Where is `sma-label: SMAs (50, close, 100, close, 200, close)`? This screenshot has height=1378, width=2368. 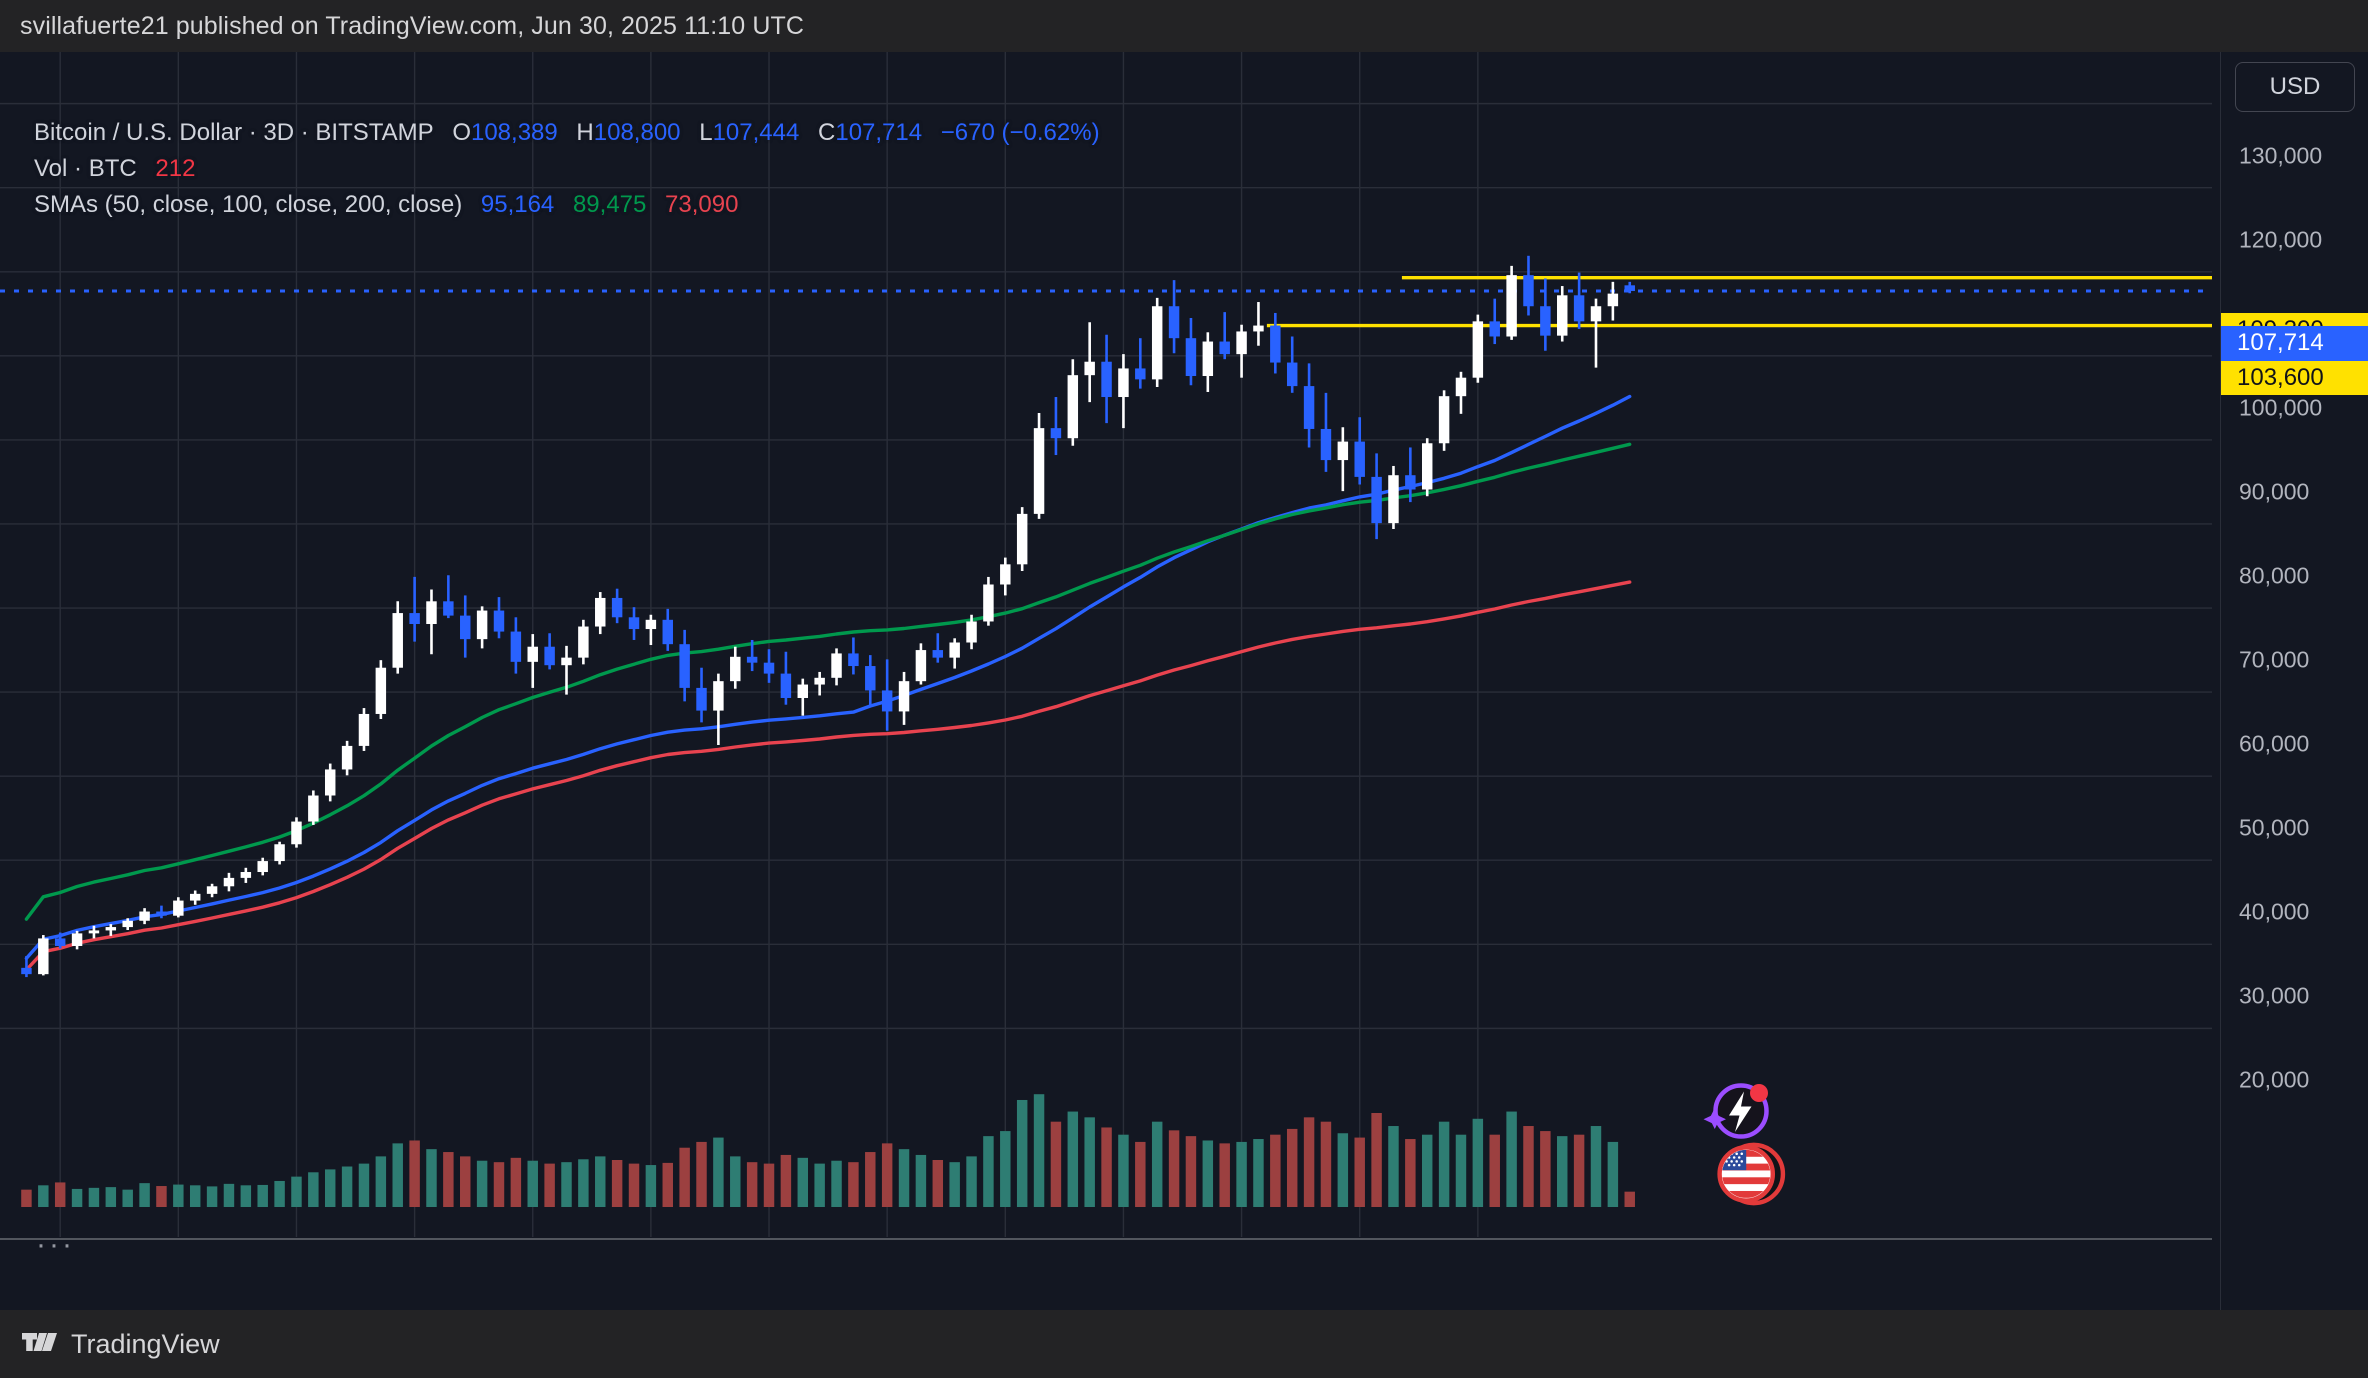 sma-label: SMAs (50, close, 100, close, 200, close) is located at coordinates (248, 204).